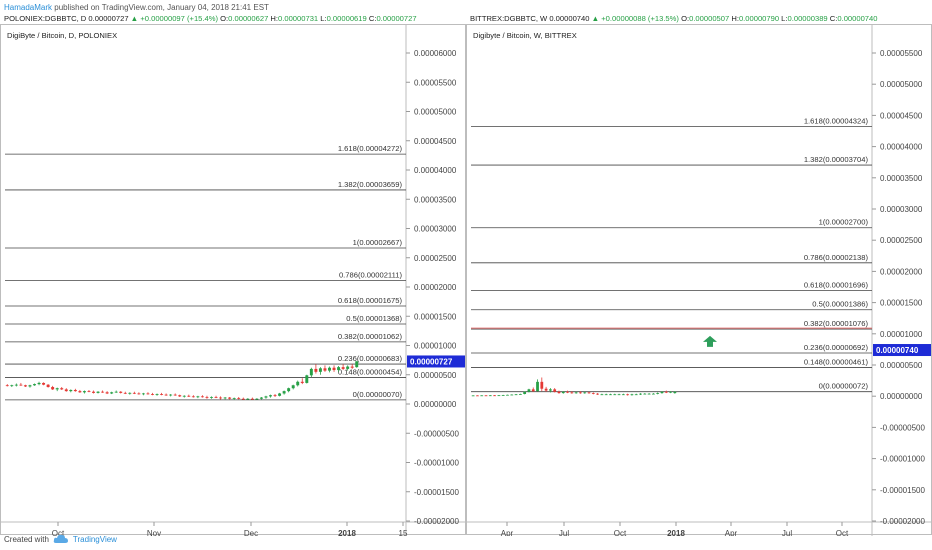 The width and height of the screenshot is (932, 550). I want to click on y-tick-label: 0.00001500, so click(435, 316).